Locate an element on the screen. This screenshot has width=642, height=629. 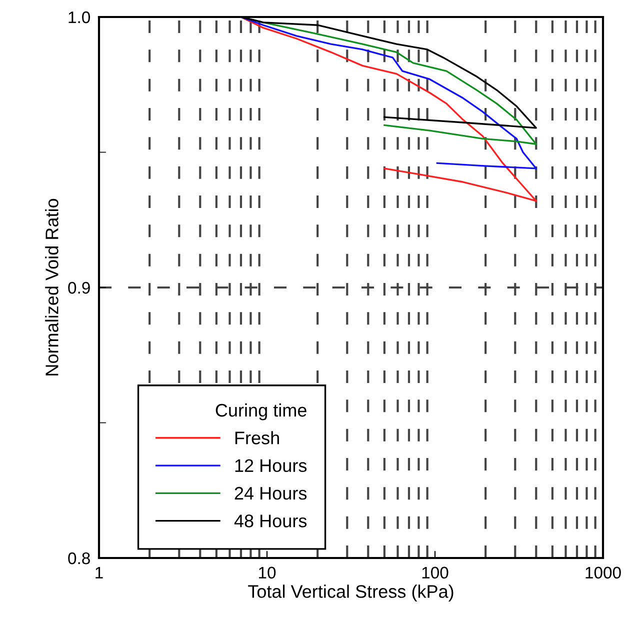
legend-label: 12 Hours is located at coordinates (271, 465).